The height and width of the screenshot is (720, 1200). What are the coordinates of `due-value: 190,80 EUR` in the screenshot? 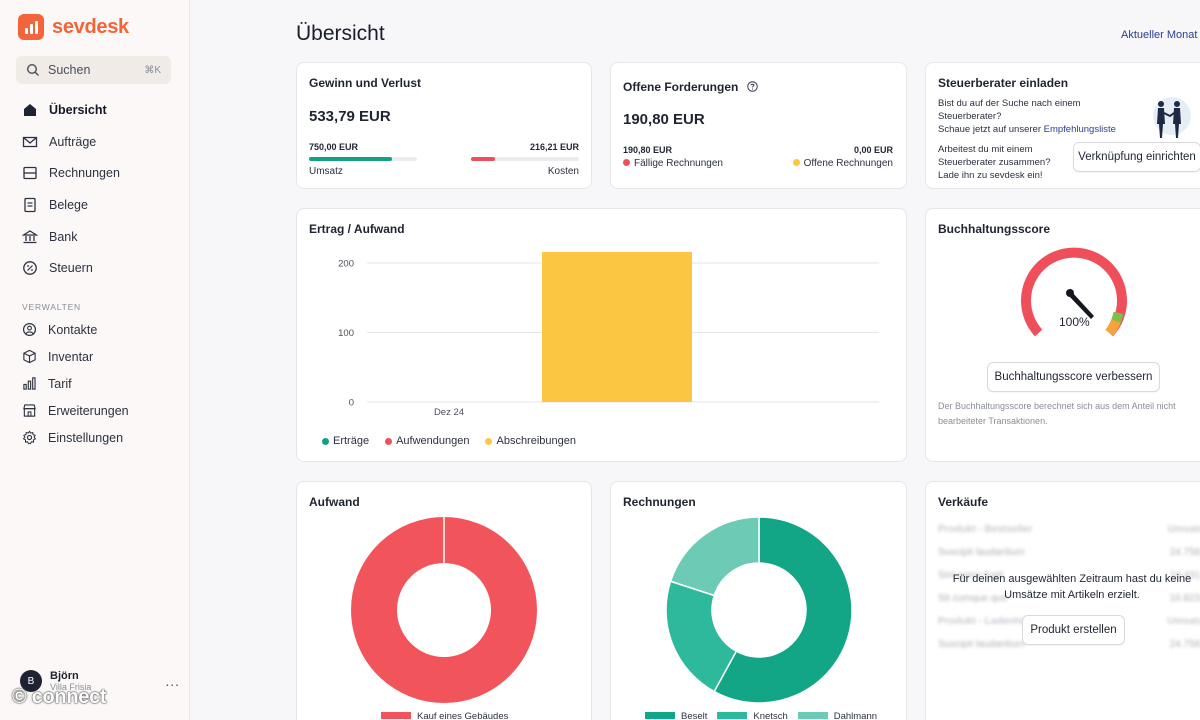 It's located at (648, 150).